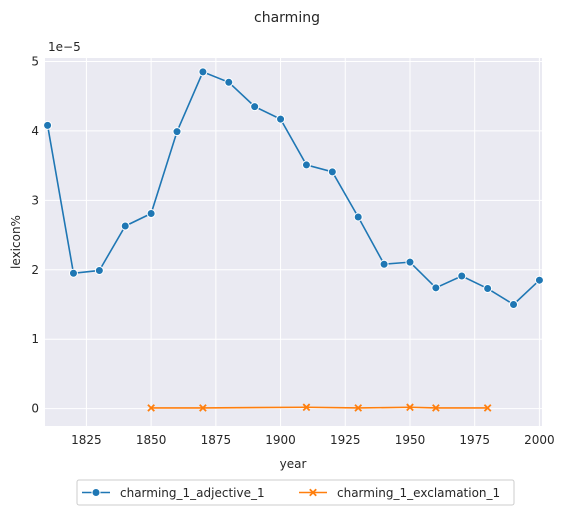 Image resolution: width=563 pixels, height=515 pixels. Describe the element at coordinates (35, 339) in the screenshot. I see `y-tick-label: 1` at that location.